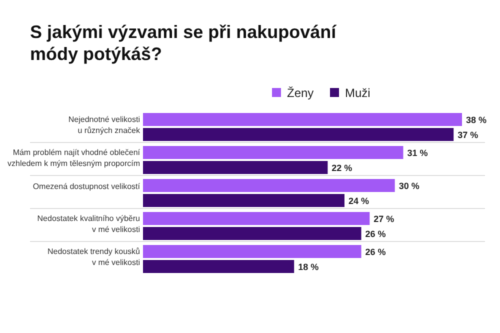 This screenshot has width=500, height=333. What do you see at coordinates (88, 224) in the screenshot?
I see `y-tick-label: Nedostatek kvalitního výběru v mé velikosti` at bounding box center [88, 224].